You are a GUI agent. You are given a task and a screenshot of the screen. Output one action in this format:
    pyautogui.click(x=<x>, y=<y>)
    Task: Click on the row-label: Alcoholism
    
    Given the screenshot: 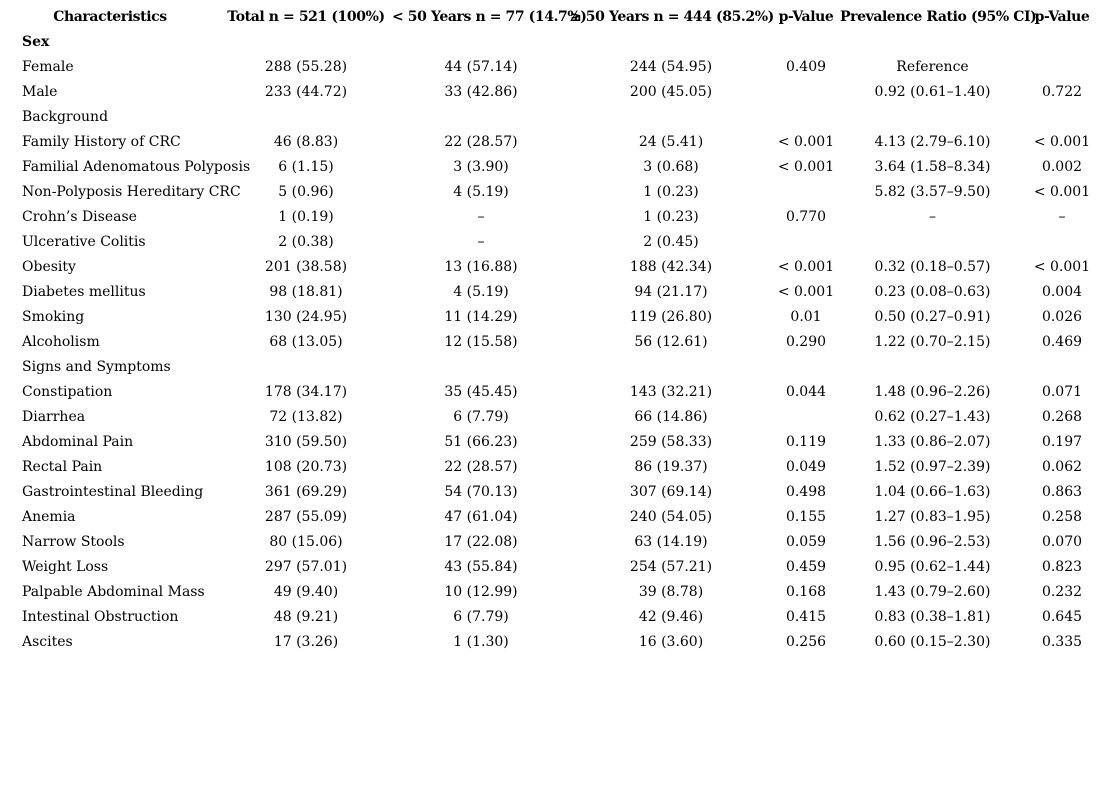 What is the action you would take?
    pyautogui.click(x=61, y=342)
    